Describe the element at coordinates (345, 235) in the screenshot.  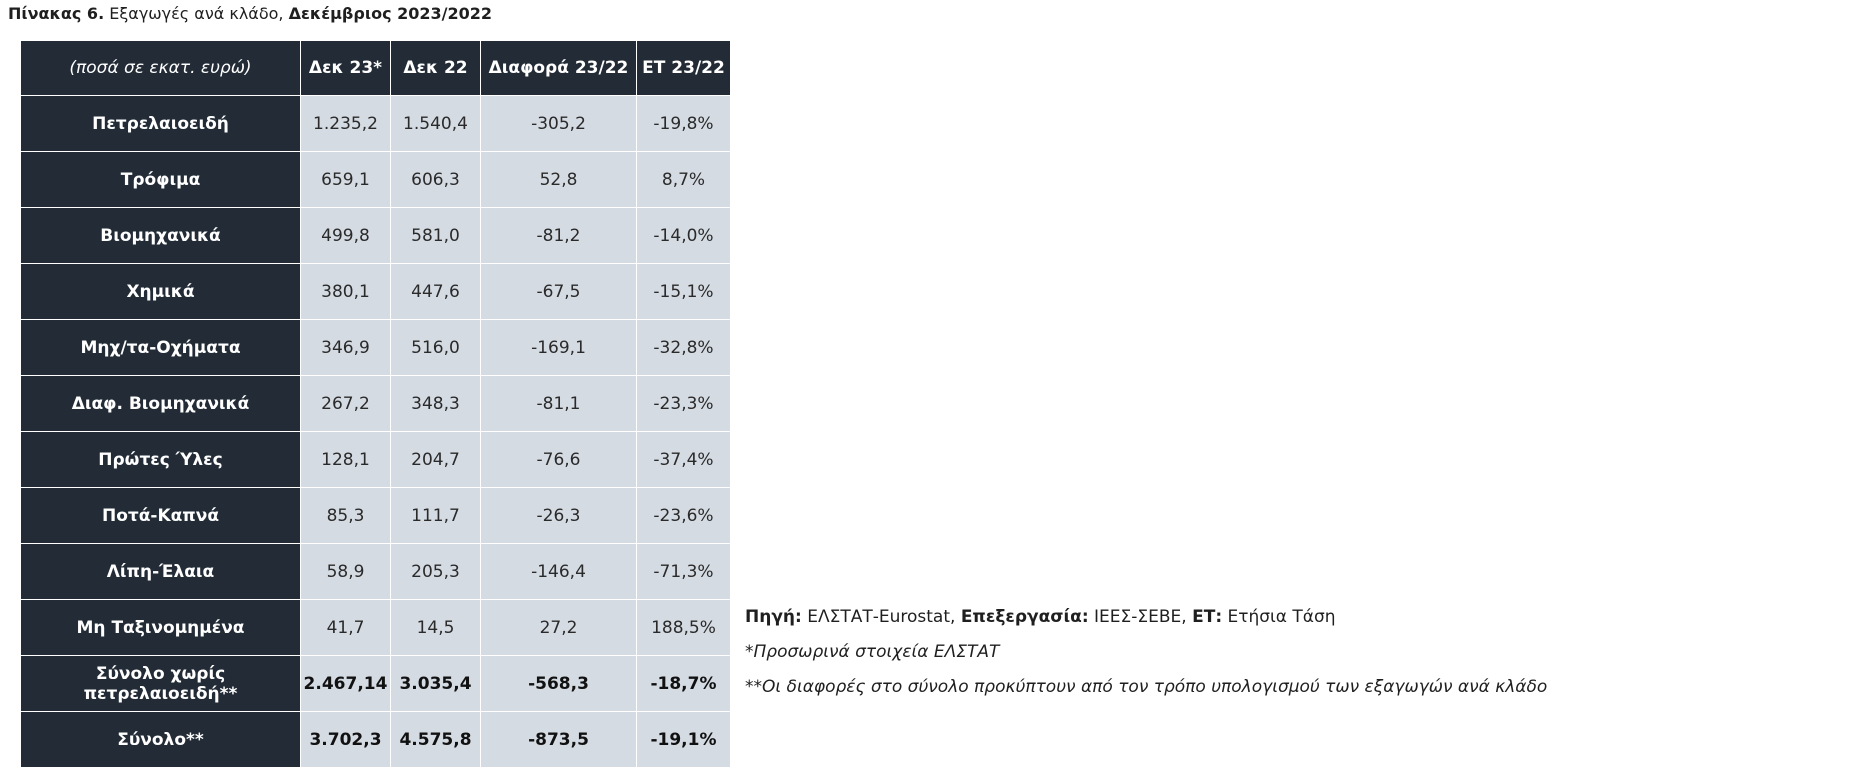
I see `cell-dec23: 499,8` at that location.